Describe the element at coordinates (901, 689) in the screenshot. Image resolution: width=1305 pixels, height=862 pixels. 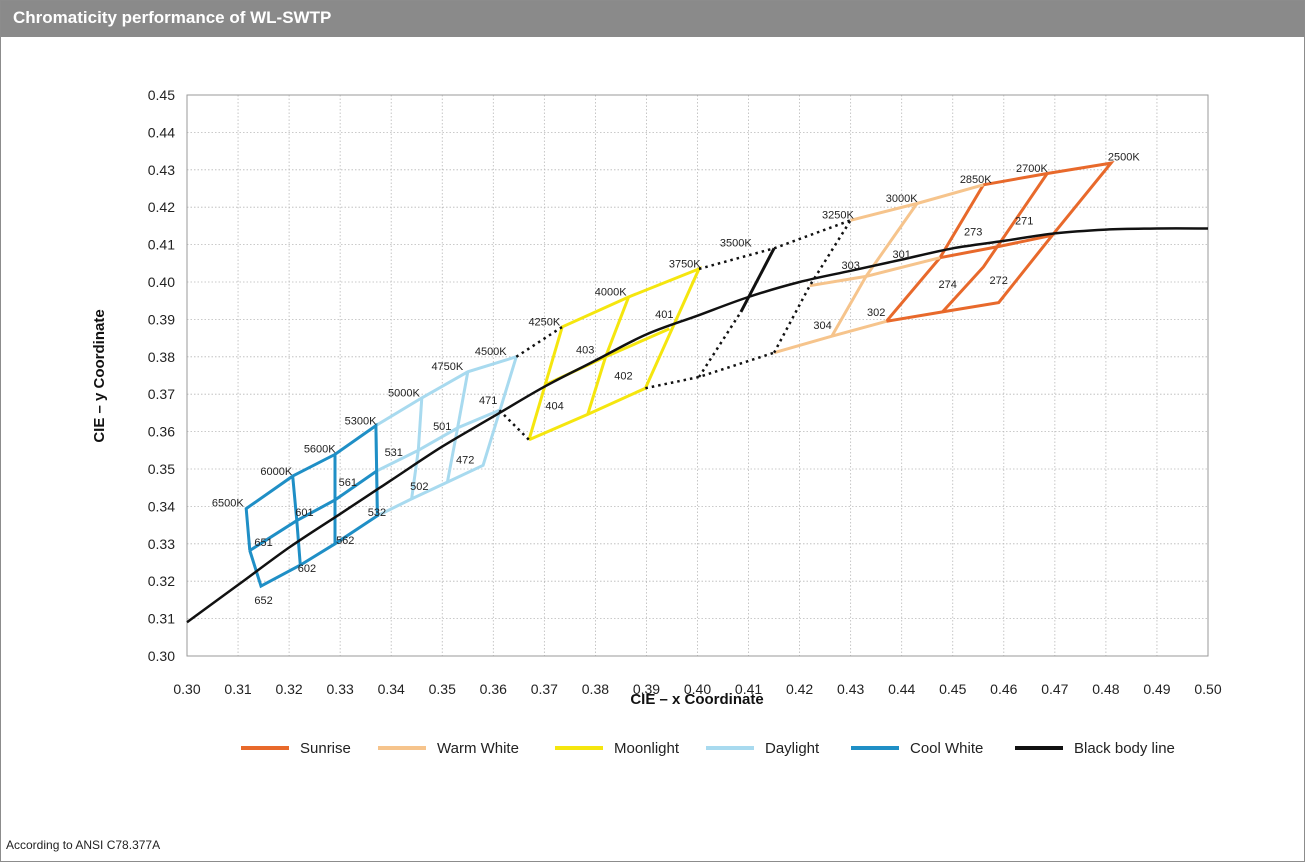
I see `x-tick-label: 0.44` at that location.